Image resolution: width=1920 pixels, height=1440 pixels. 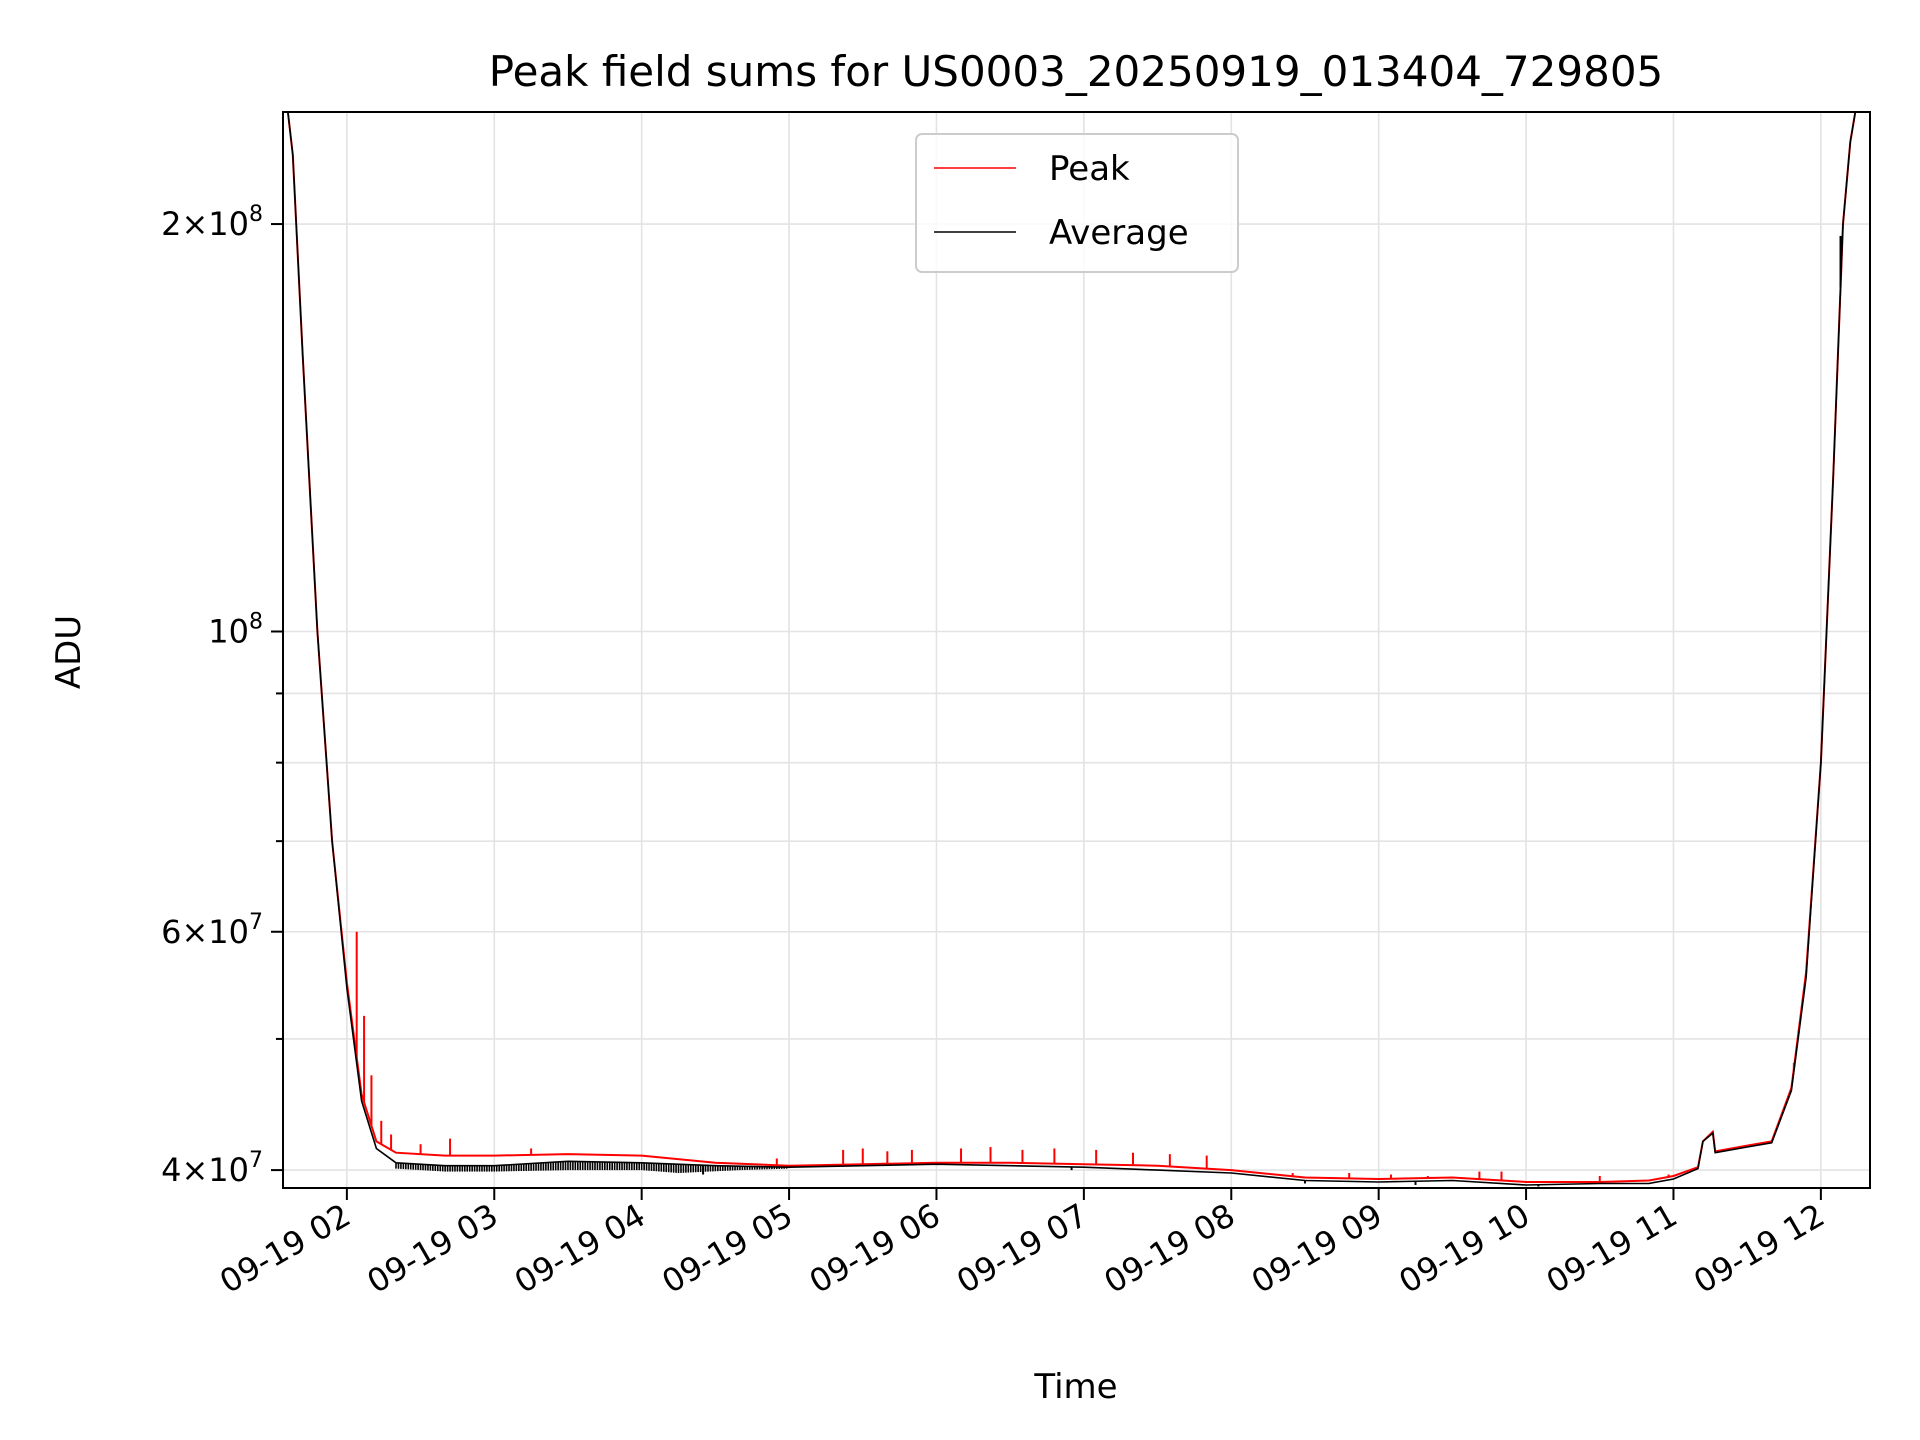 What do you see at coordinates (69, 652) in the screenshot?
I see `y-axis-label: ADU` at bounding box center [69, 652].